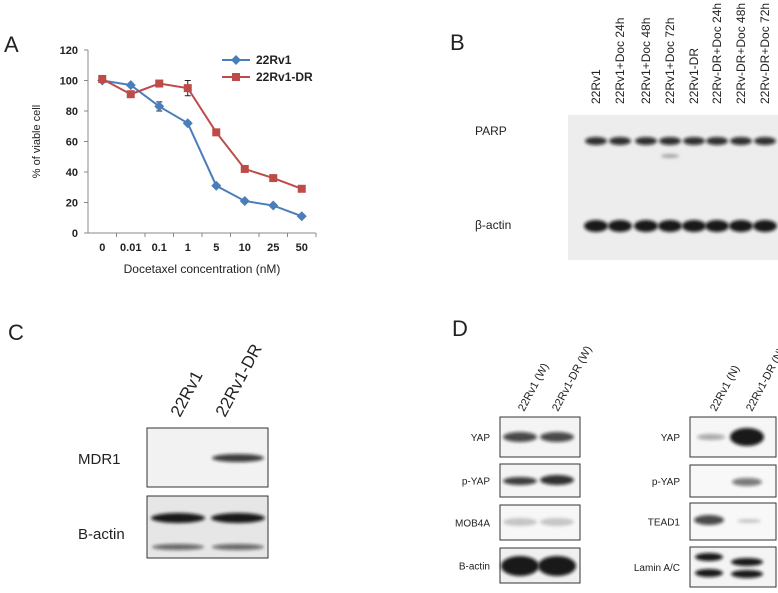  I want to click on panel-label: C, so click(16, 332).